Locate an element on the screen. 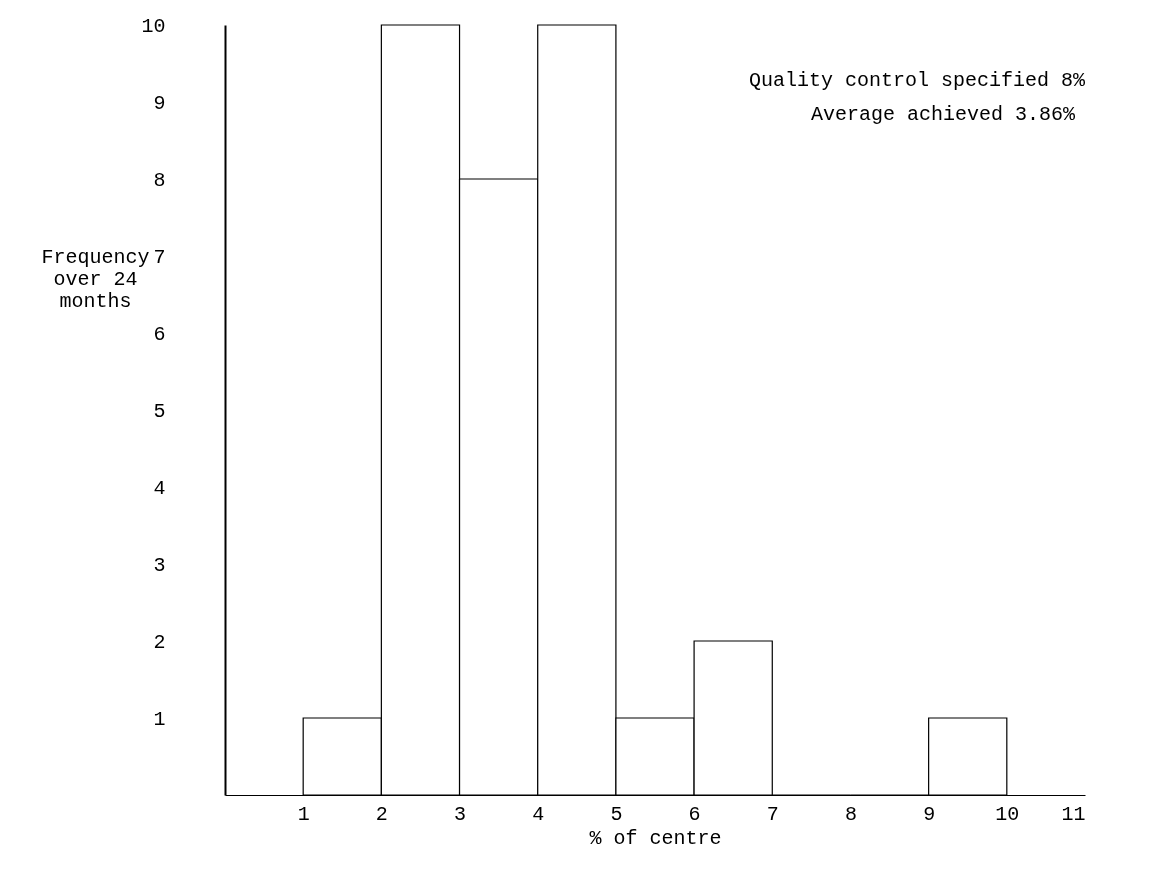 Image resolution: width=1168 pixels, height=869 pixels. x-tick-label: 5 is located at coordinates (616, 814).